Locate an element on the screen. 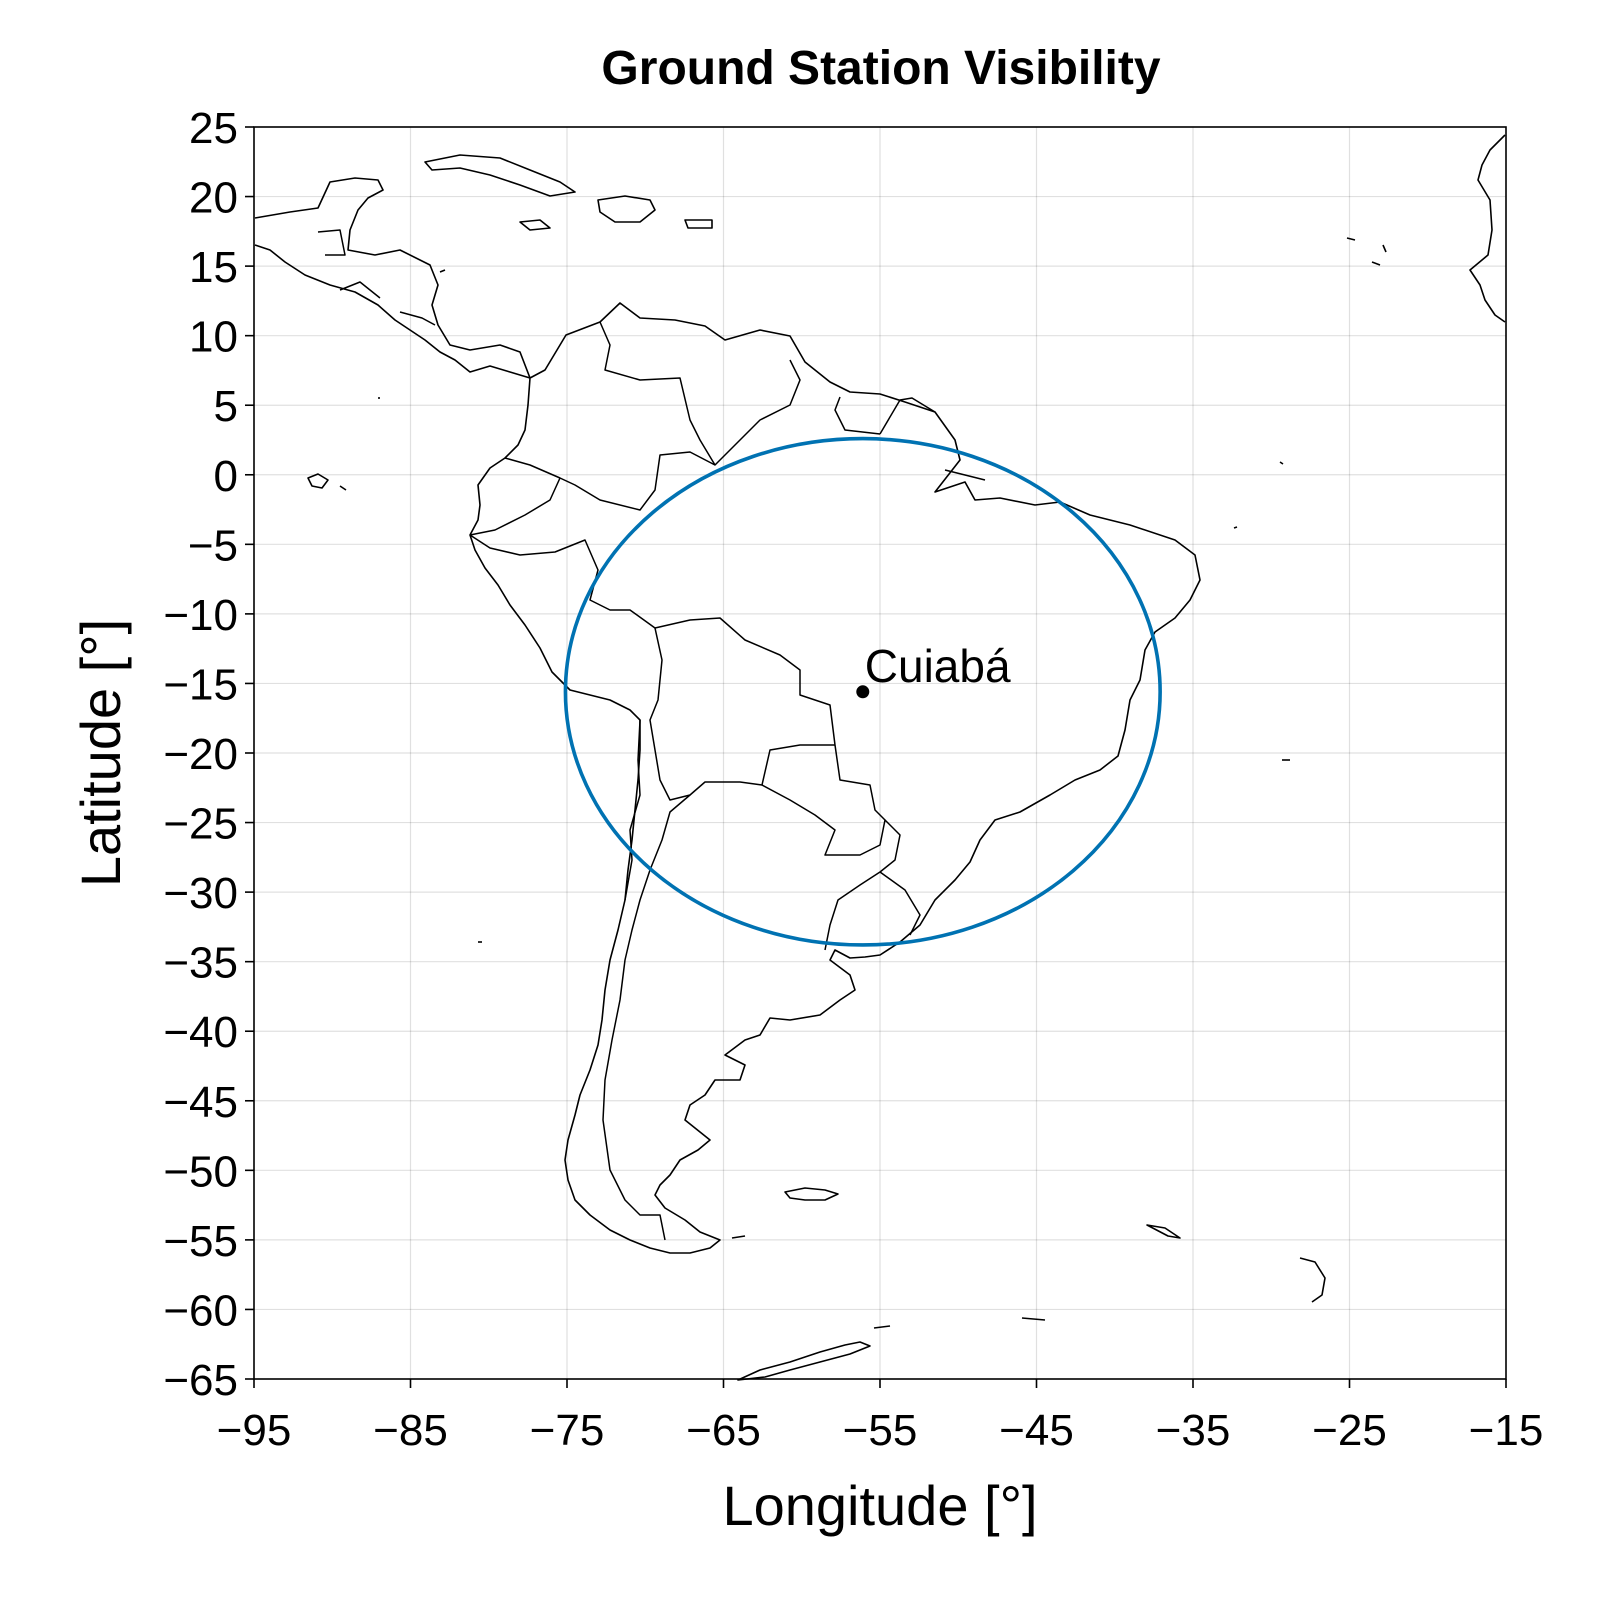 This screenshot has width=1600, height=1600. x-tick-label: −25 is located at coordinates (1349, 1430).